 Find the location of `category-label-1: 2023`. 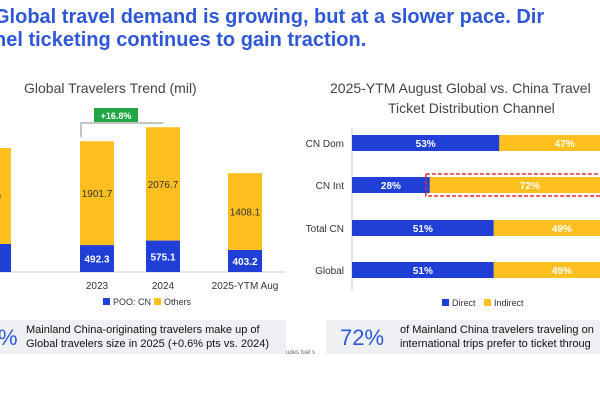

category-label-1: 2023 is located at coordinates (97, 286).